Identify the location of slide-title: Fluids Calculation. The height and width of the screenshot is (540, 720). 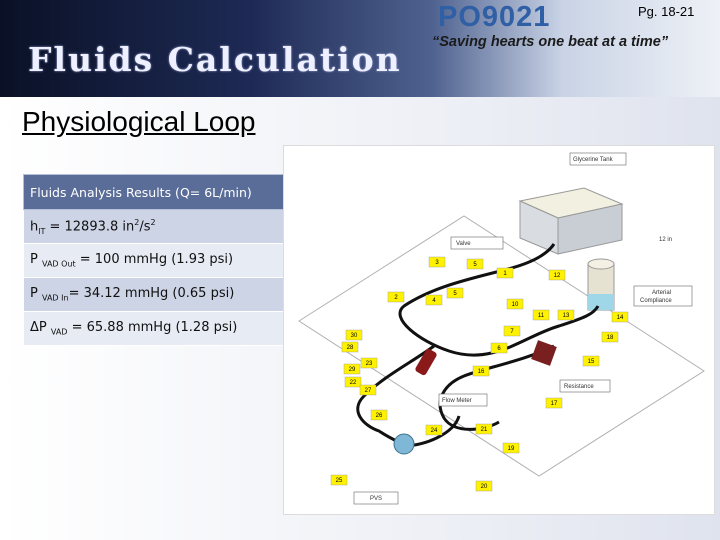
(215, 59).